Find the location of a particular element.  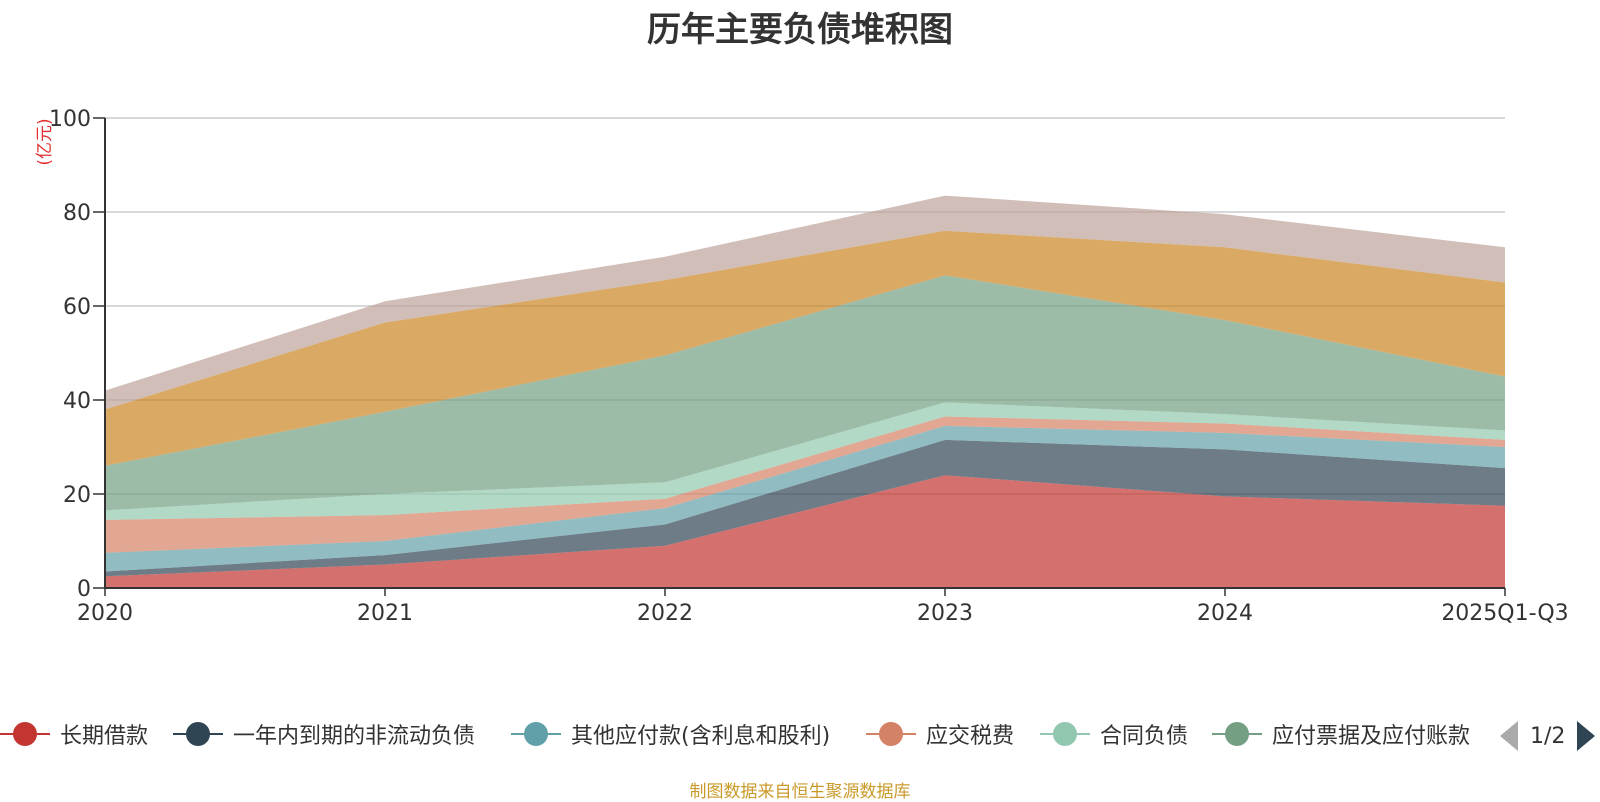

y-tick-label: 20 is located at coordinates (77, 495).